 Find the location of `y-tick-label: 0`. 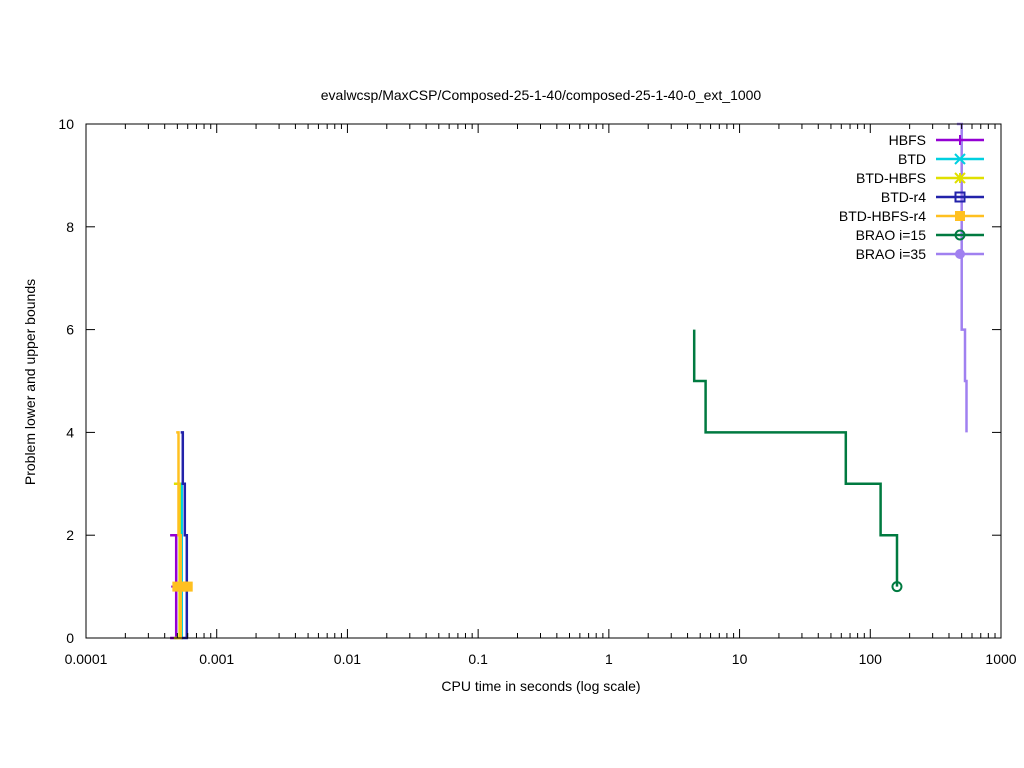

y-tick-label: 0 is located at coordinates (70, 638).